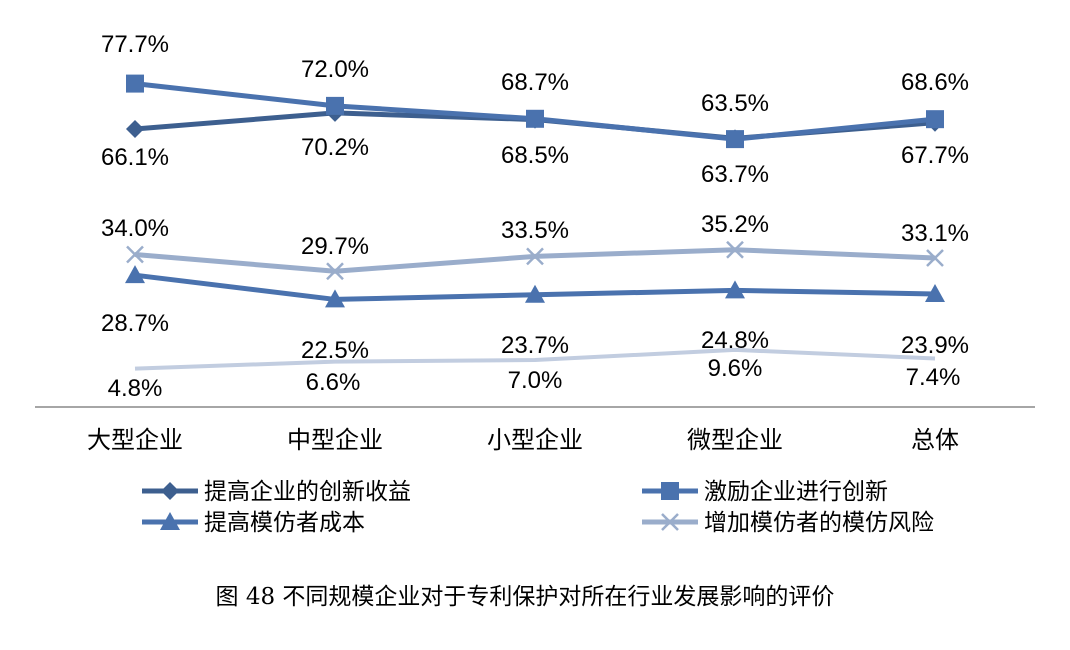 The image size is (1070, 650). Describe the element at coordinates (796, 492) in the screenshot. I see `legend-label: 激励企业进行创新` at that location.